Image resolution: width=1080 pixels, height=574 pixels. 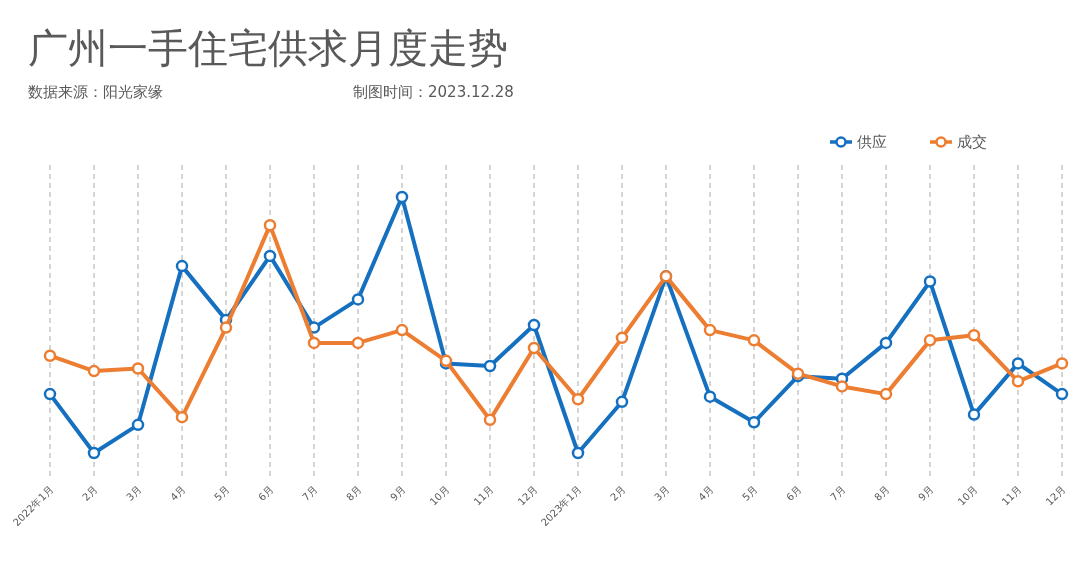 I want to click on chart-title: 广州一手住宅供求月度走势, so click(x=268, y=48).